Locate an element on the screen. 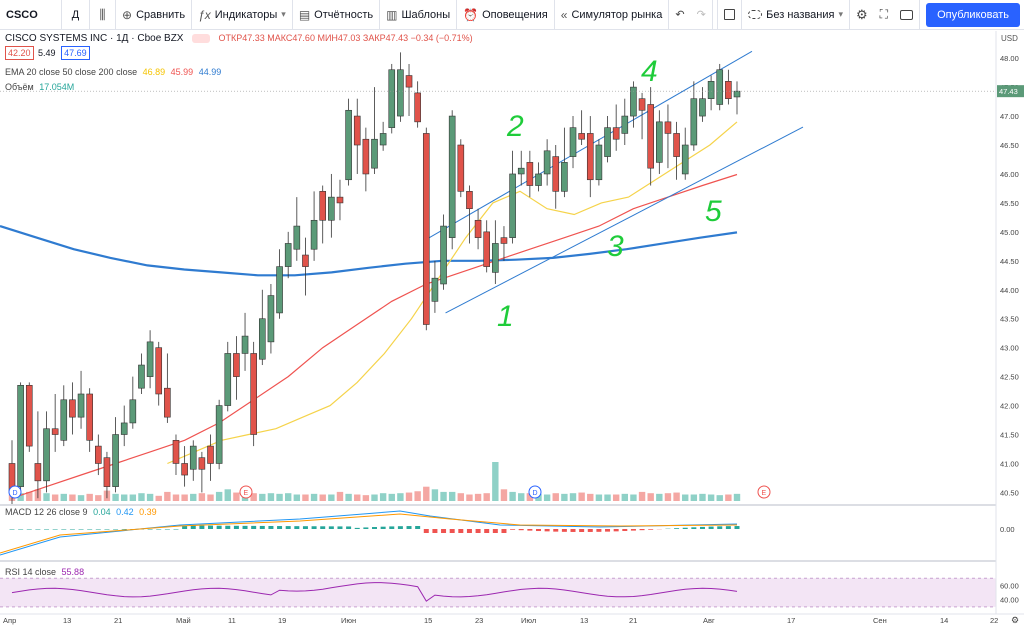 This screenshot has width=1024, height=629. templates-label: Шаблоны is located at coordinates (425, 15).